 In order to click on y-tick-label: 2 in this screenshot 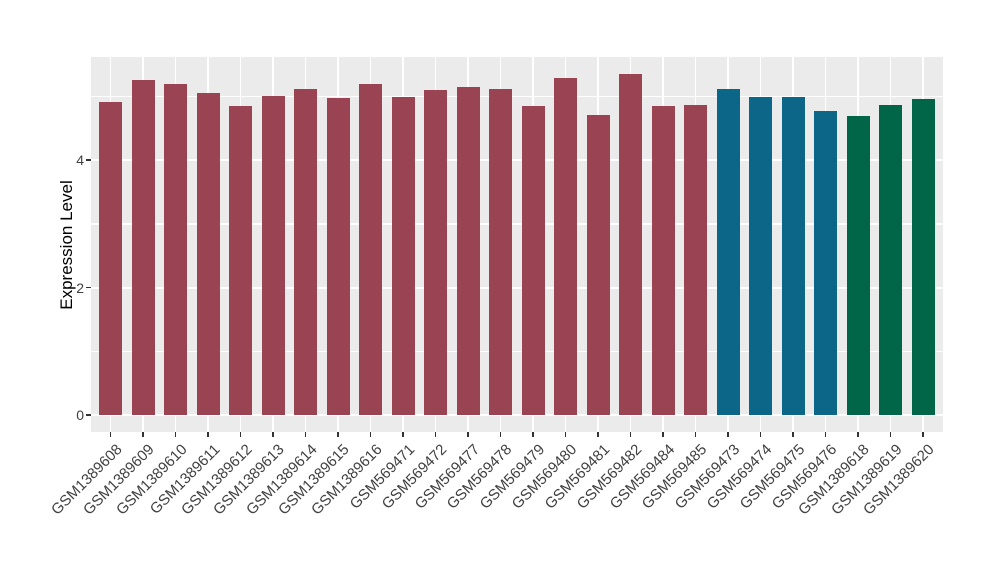, I will do `click(80, 287)`.